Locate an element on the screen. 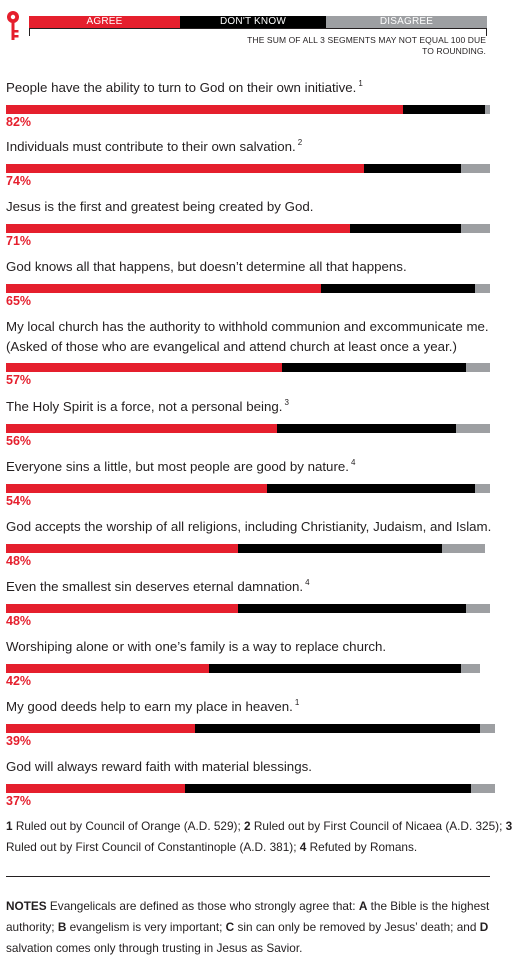  agree-percent-label: 71% is located at coordinates (19, 241).